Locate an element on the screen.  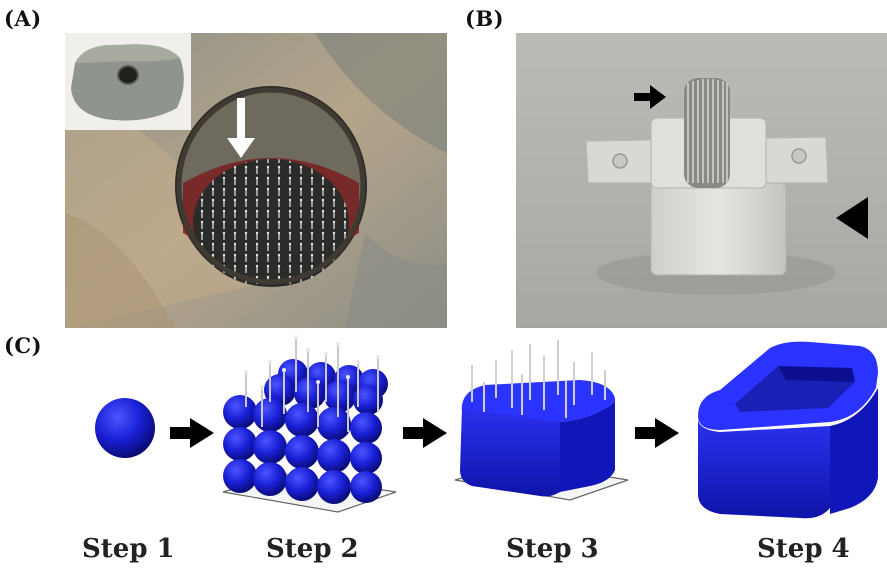
arrow-right-icon is located at coordinates (650, 97).